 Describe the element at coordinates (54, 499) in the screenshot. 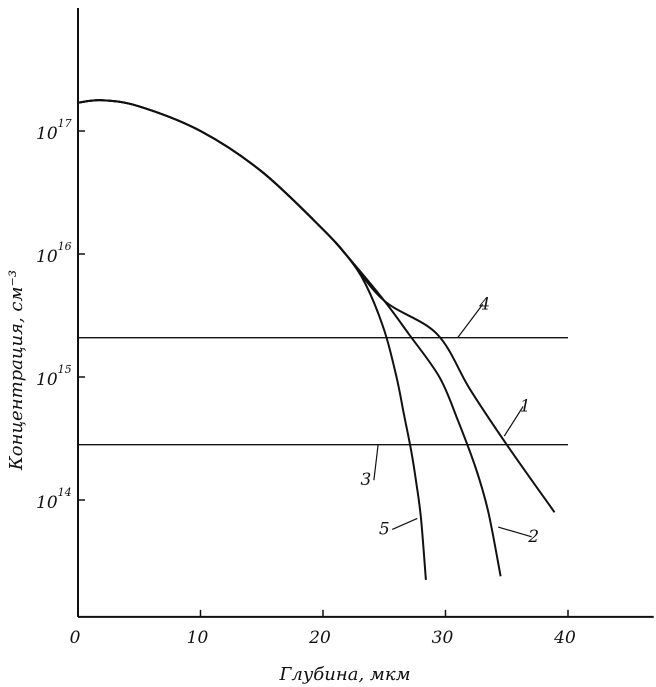

I see `y-tick-label: 1014` at that location.